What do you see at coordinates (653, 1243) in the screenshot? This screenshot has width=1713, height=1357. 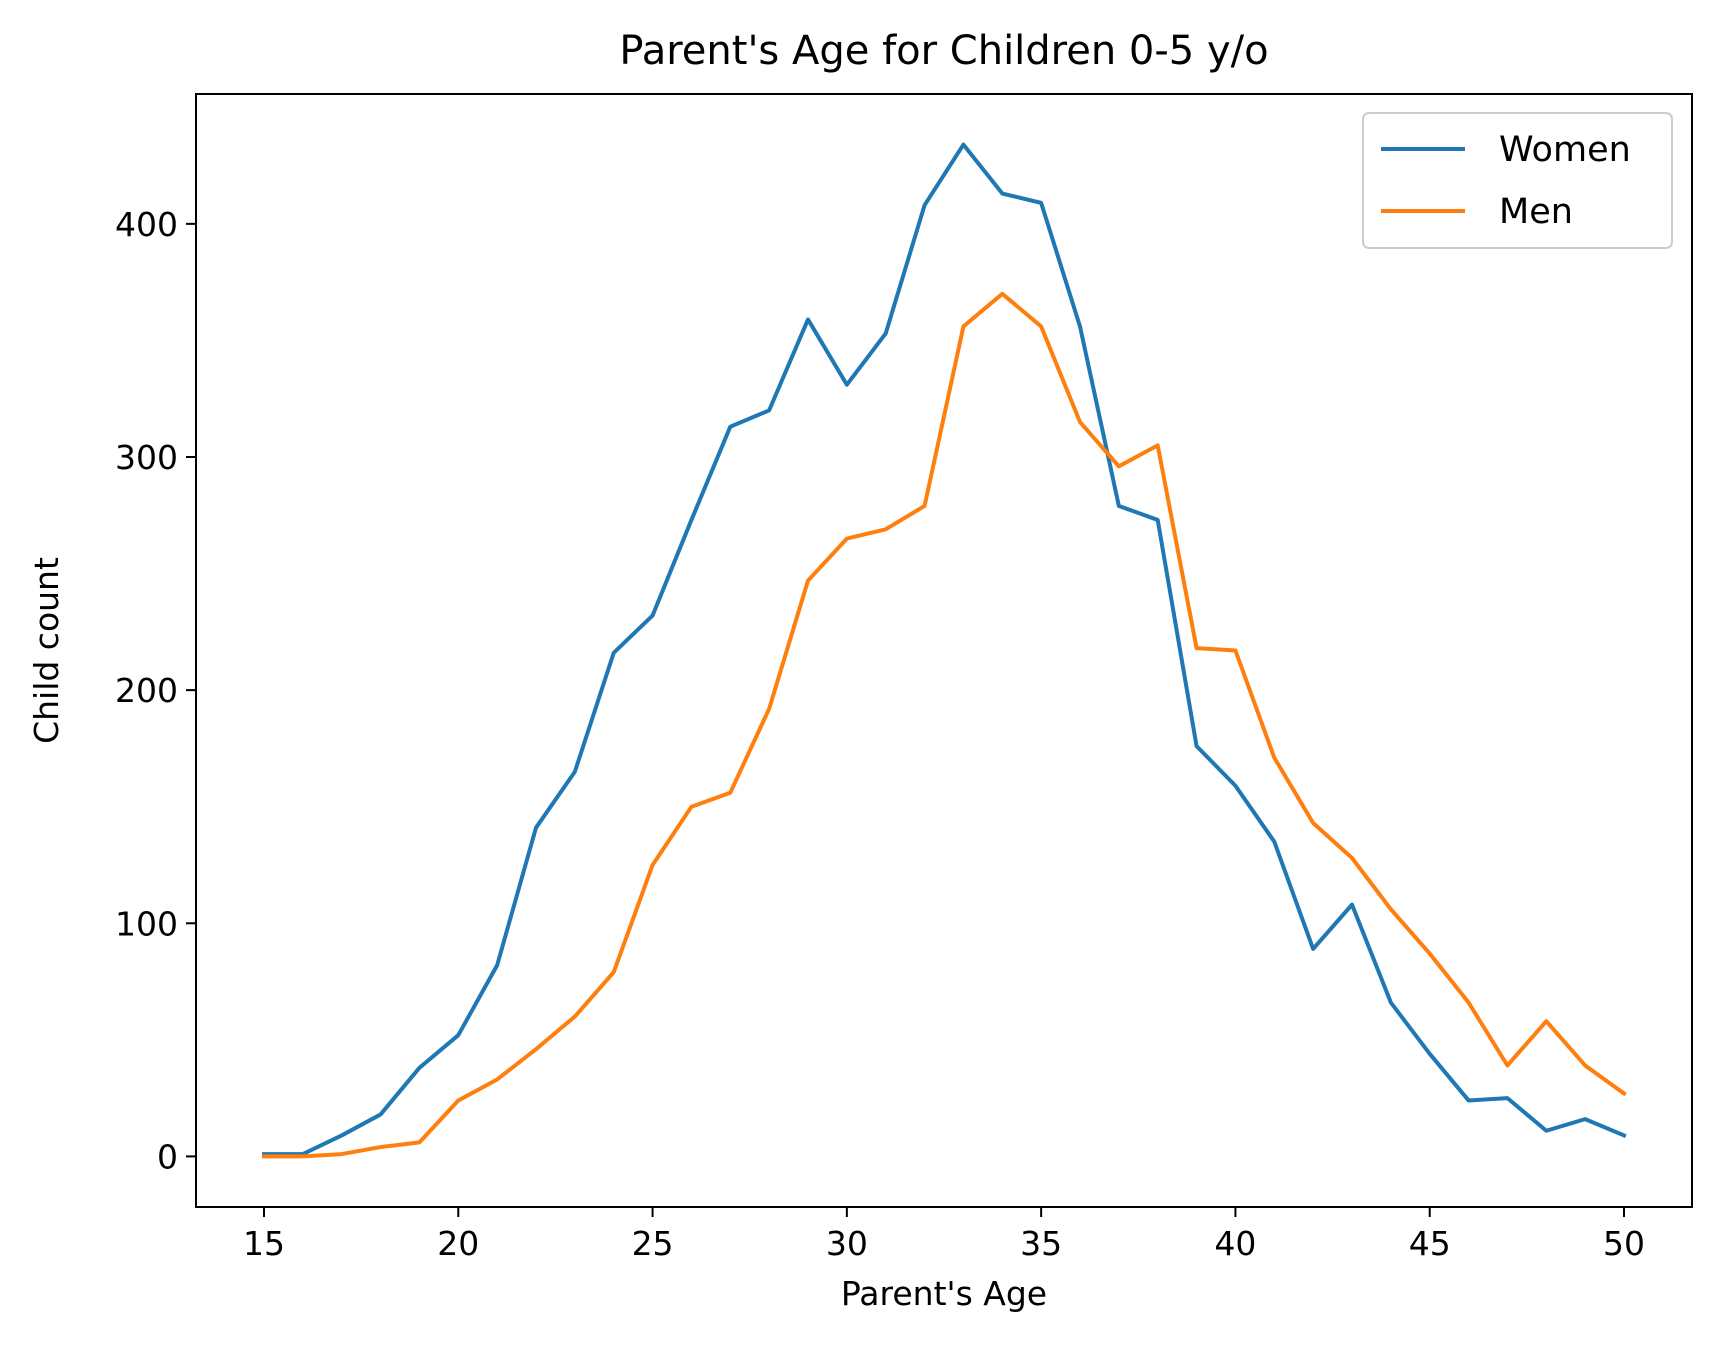 I see `x-tick-label: 25` at bounding box center [653, 1243].